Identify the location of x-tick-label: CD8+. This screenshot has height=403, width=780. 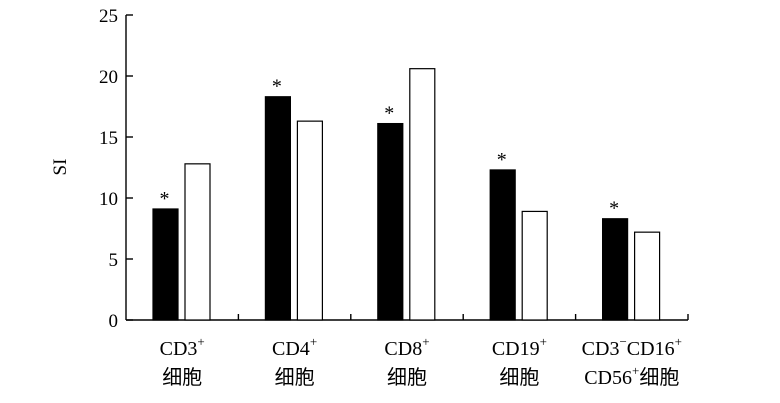
(406, 347).